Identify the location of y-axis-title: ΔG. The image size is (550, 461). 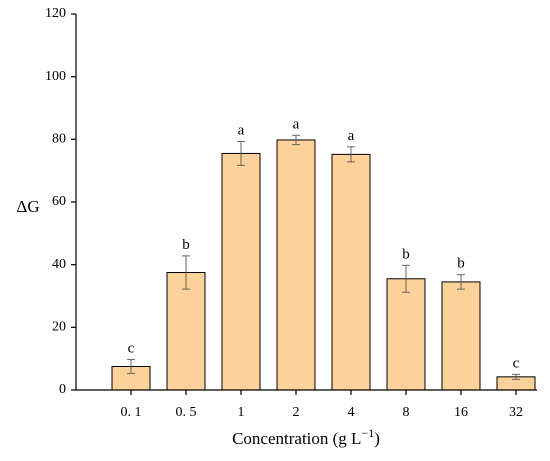
(27, 206).